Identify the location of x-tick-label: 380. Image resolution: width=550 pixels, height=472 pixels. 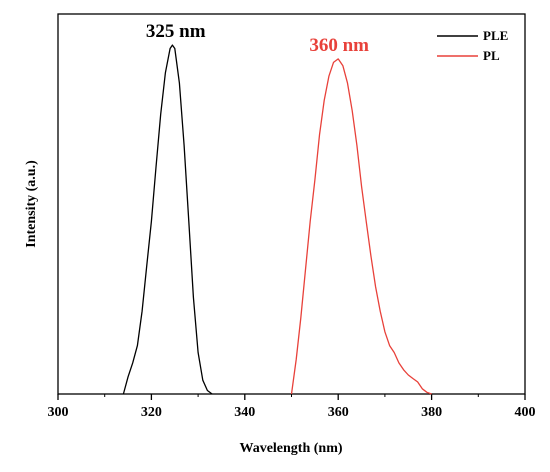
(431, 412).